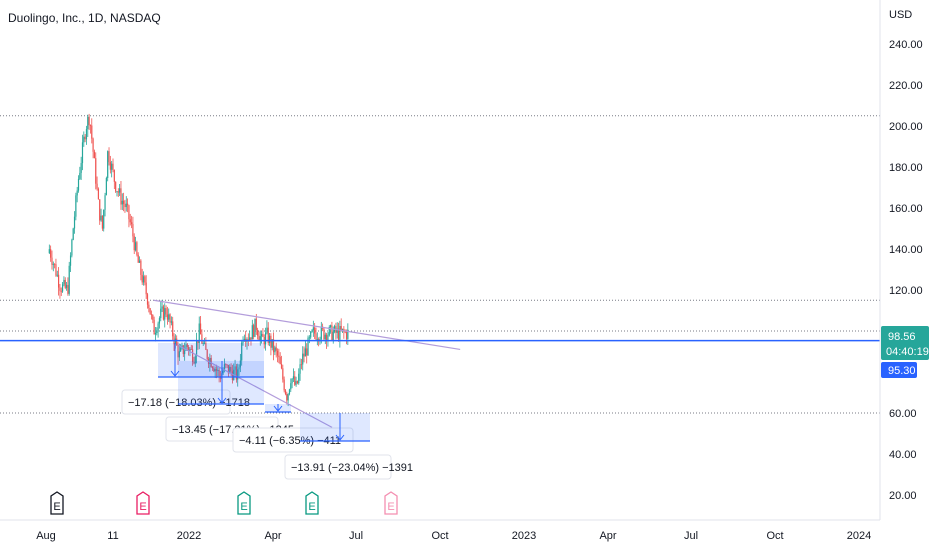 The image size is (932, 550). Describe the element at coordinates (906, 291) in the screenshot. I see `price-tick-label: 120.00` at that location.